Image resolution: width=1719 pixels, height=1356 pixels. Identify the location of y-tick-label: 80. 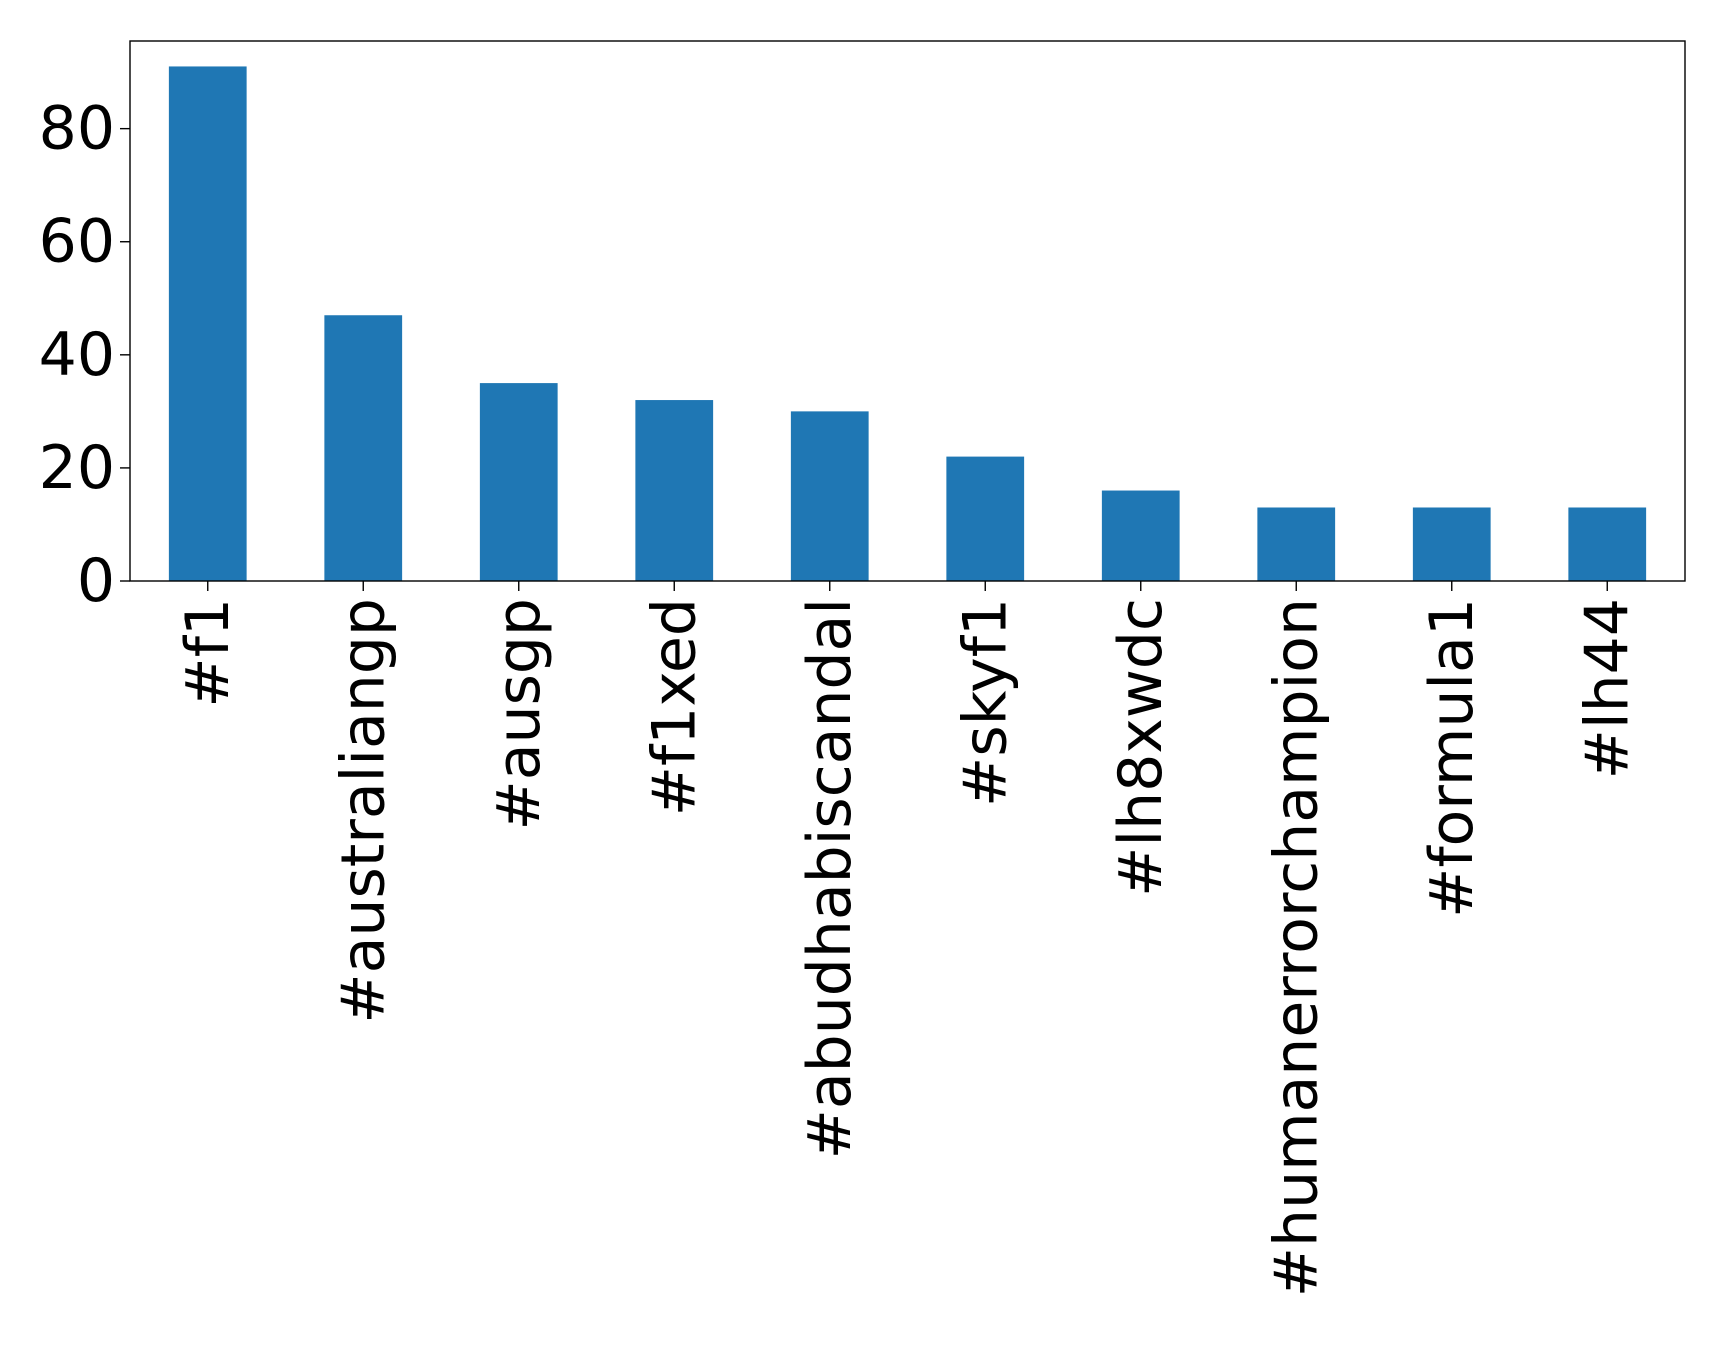
(77, 129).